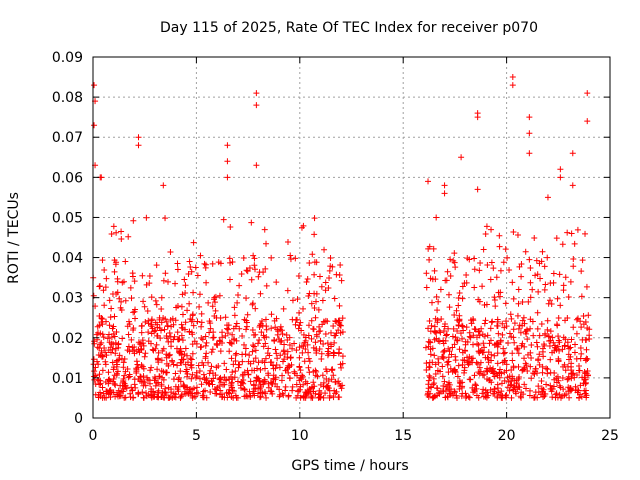 This screenshot has width=640, height=480. What do you see at coordinates (67, 58) in the screenshot?
I see `y-tick-label: 0.09` at bounding box center [67, 58].